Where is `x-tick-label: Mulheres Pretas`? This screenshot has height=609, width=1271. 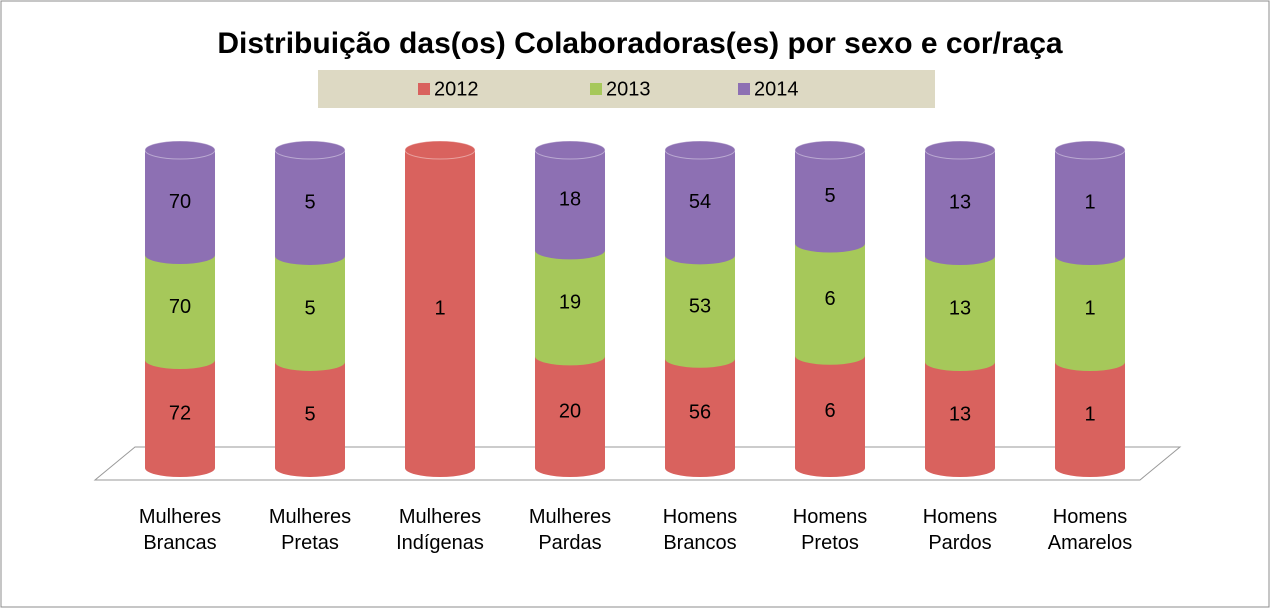 x-tick-label: Mulheres Pretas is located at coordinates (310, 530).